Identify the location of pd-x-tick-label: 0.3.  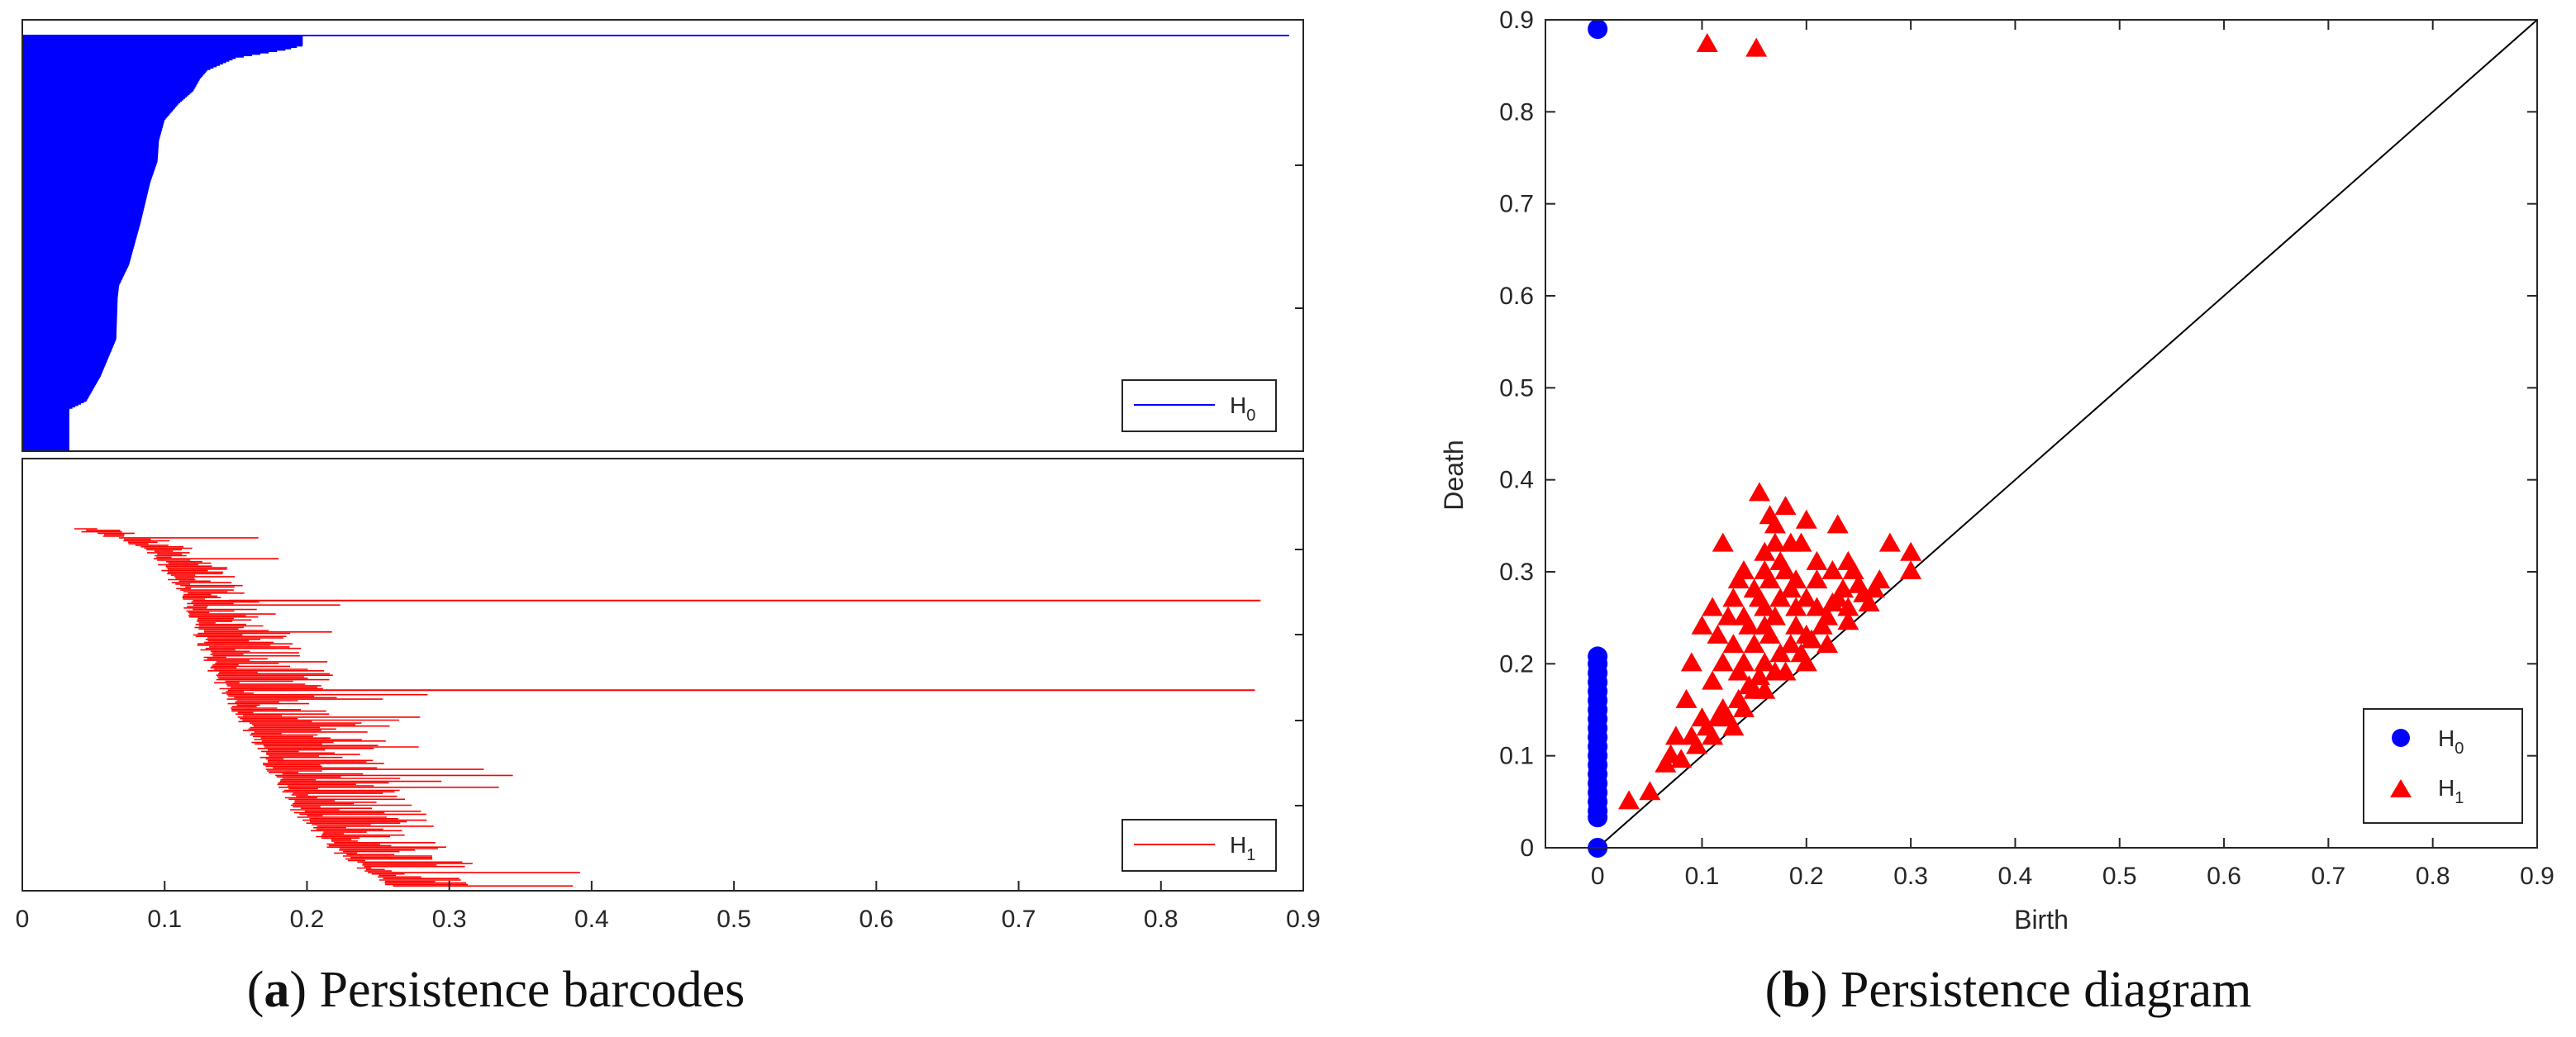
(1910, 876).